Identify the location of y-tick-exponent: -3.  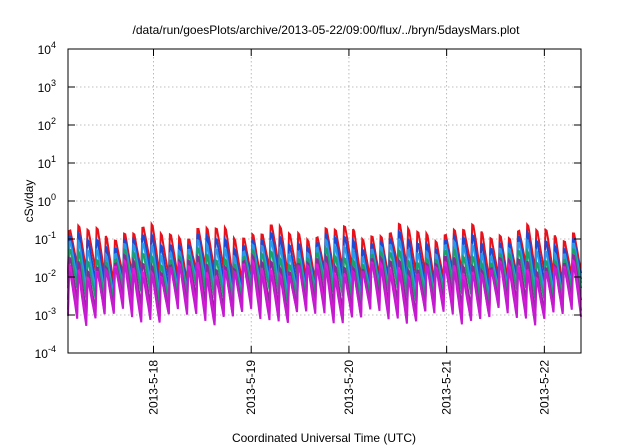
(52, 311).